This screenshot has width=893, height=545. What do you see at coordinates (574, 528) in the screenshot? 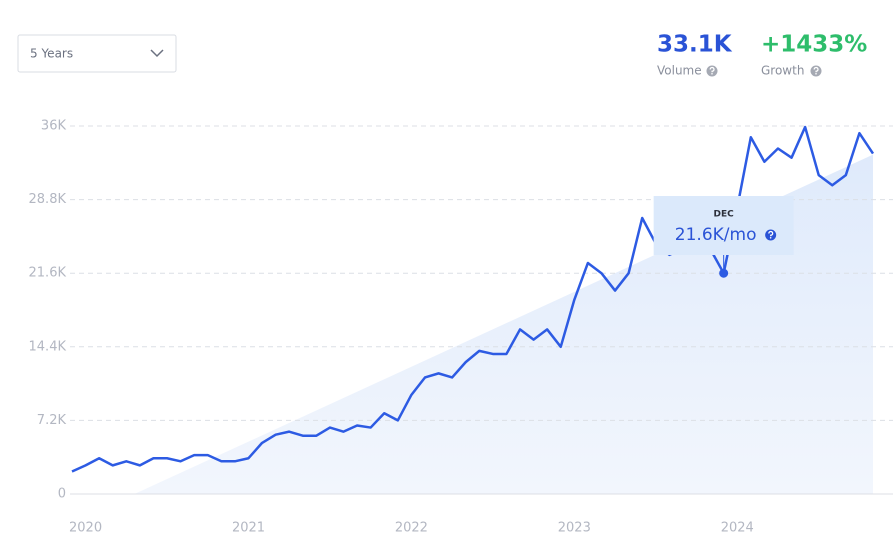
I see `x-tick-label: 2023` at bounding box center [574, 528].